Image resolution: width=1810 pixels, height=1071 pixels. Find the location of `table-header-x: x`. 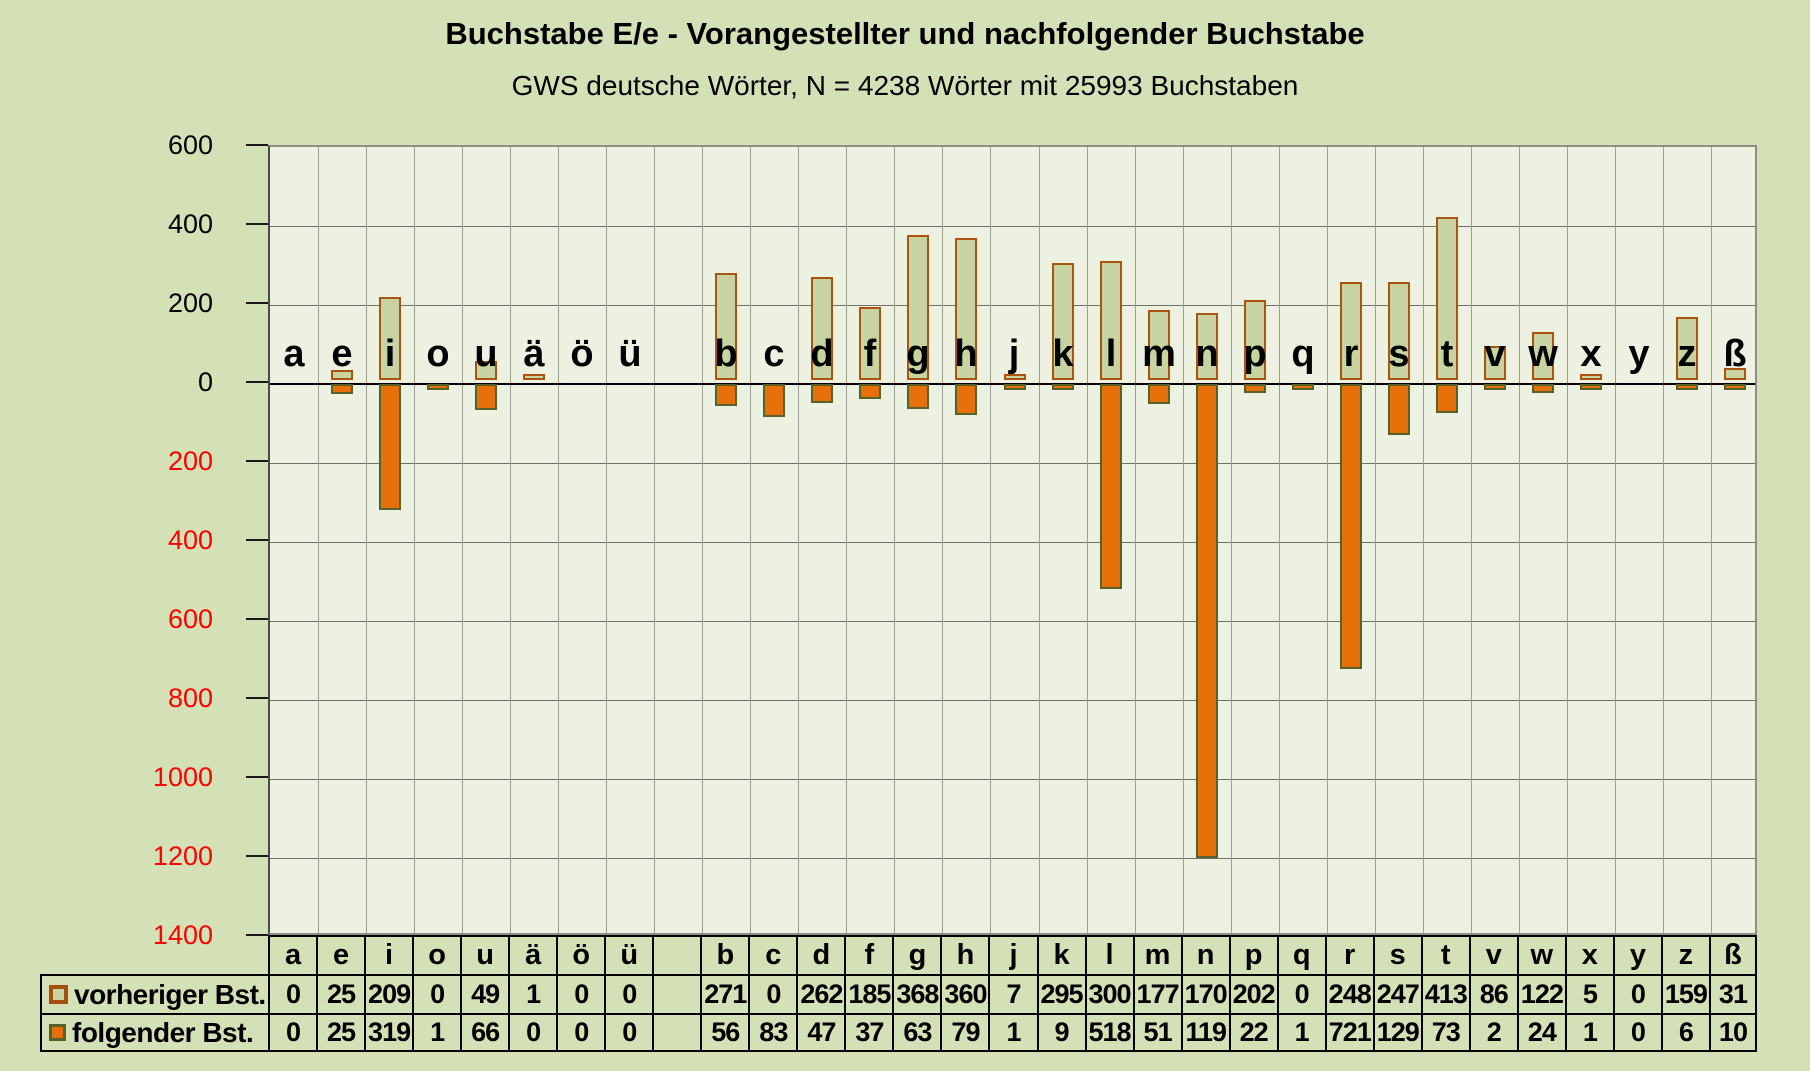

table-header-x: x is located at coordinates (1588, 954).